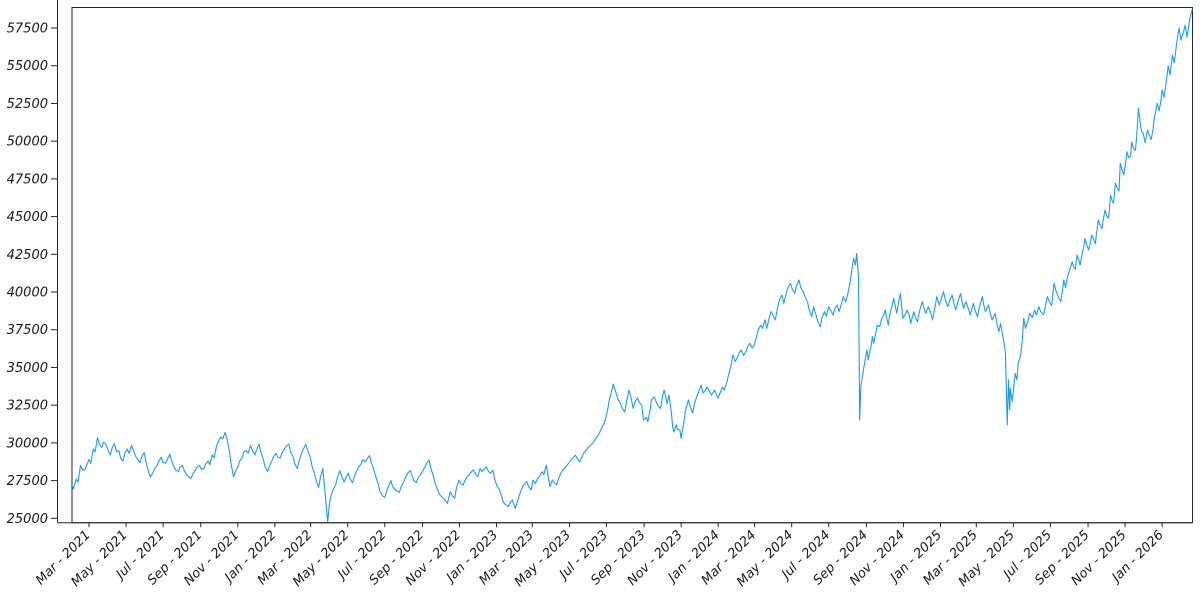 This screenshot has width=1200, height=600. What do you see at coordinates (27, 293) in the screenshot?
I see `y-tick-label: 40000` at bounding box center [27, 293].